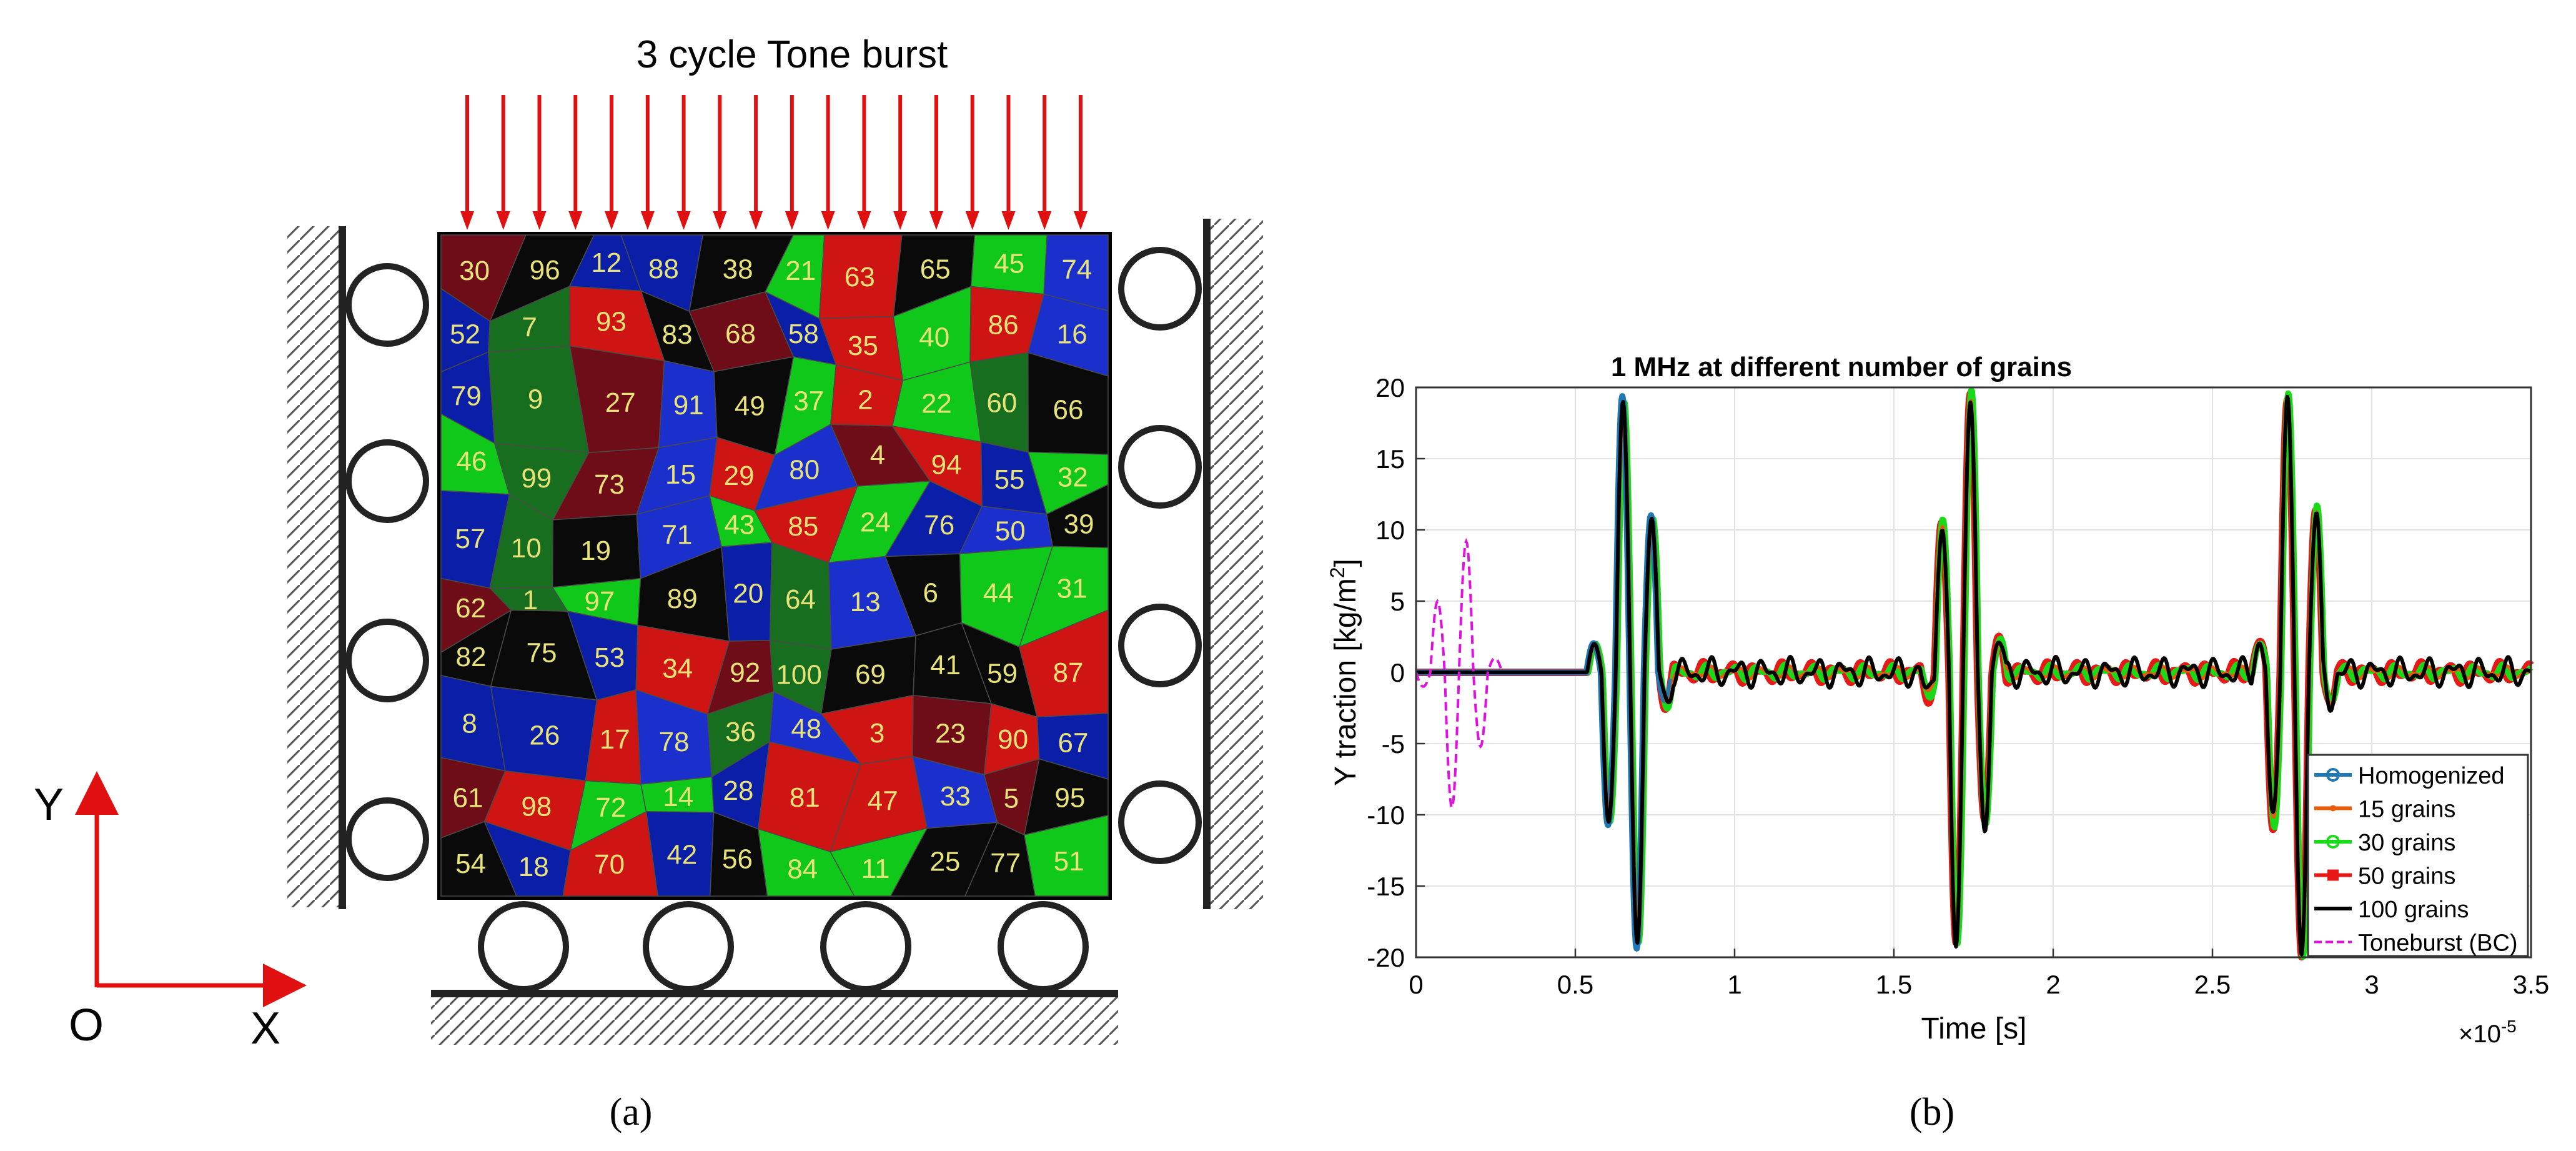 The width and height of the screenshot is (2576, 1151). Describe the element at coordinates (774, 565) in the screenshot. I see `grain-cells` at that location.